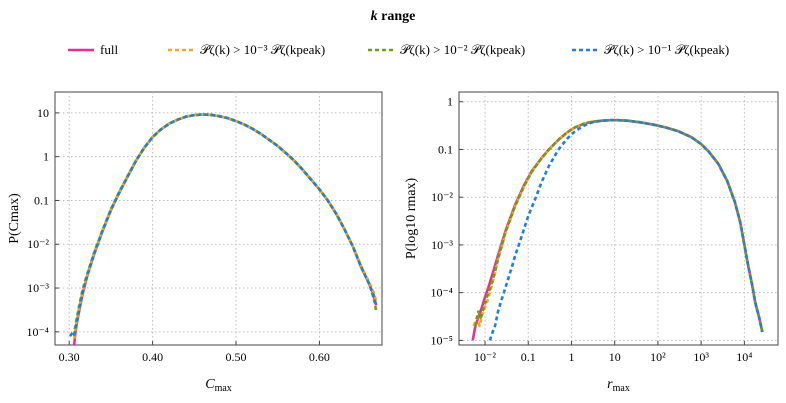 This screenshot has height=403, width=786. What do you see at coordinates (666, 49) in the screenshot?
I see `legend-label-1e-1: 𝒫ζ(k) > 10⁻¹ 𝒫ζ(kpeak)` at bounding box center [666, 49].